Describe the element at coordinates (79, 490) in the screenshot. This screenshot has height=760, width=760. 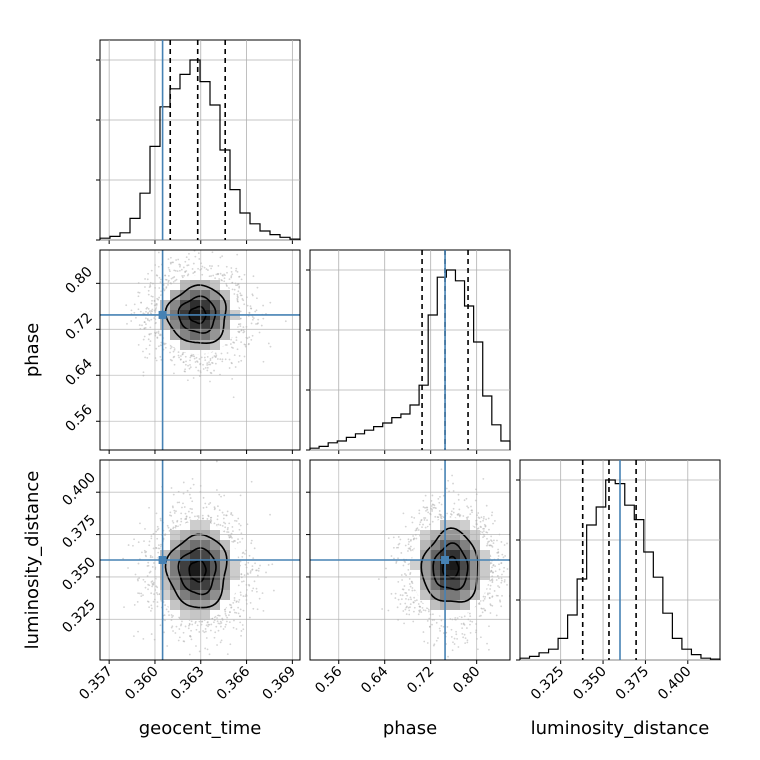
I see `ytick-label-luminosity-distance: 0.400` at that location.